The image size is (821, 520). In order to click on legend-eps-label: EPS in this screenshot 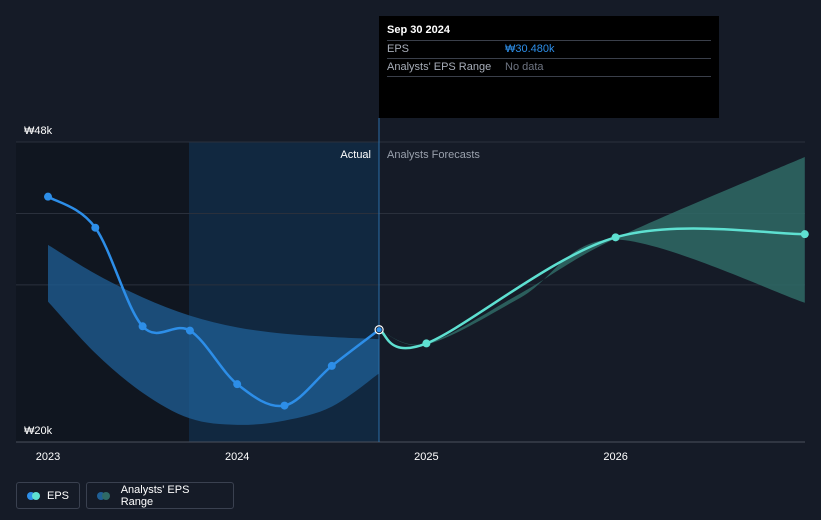, I will do `click(57, 495)`.